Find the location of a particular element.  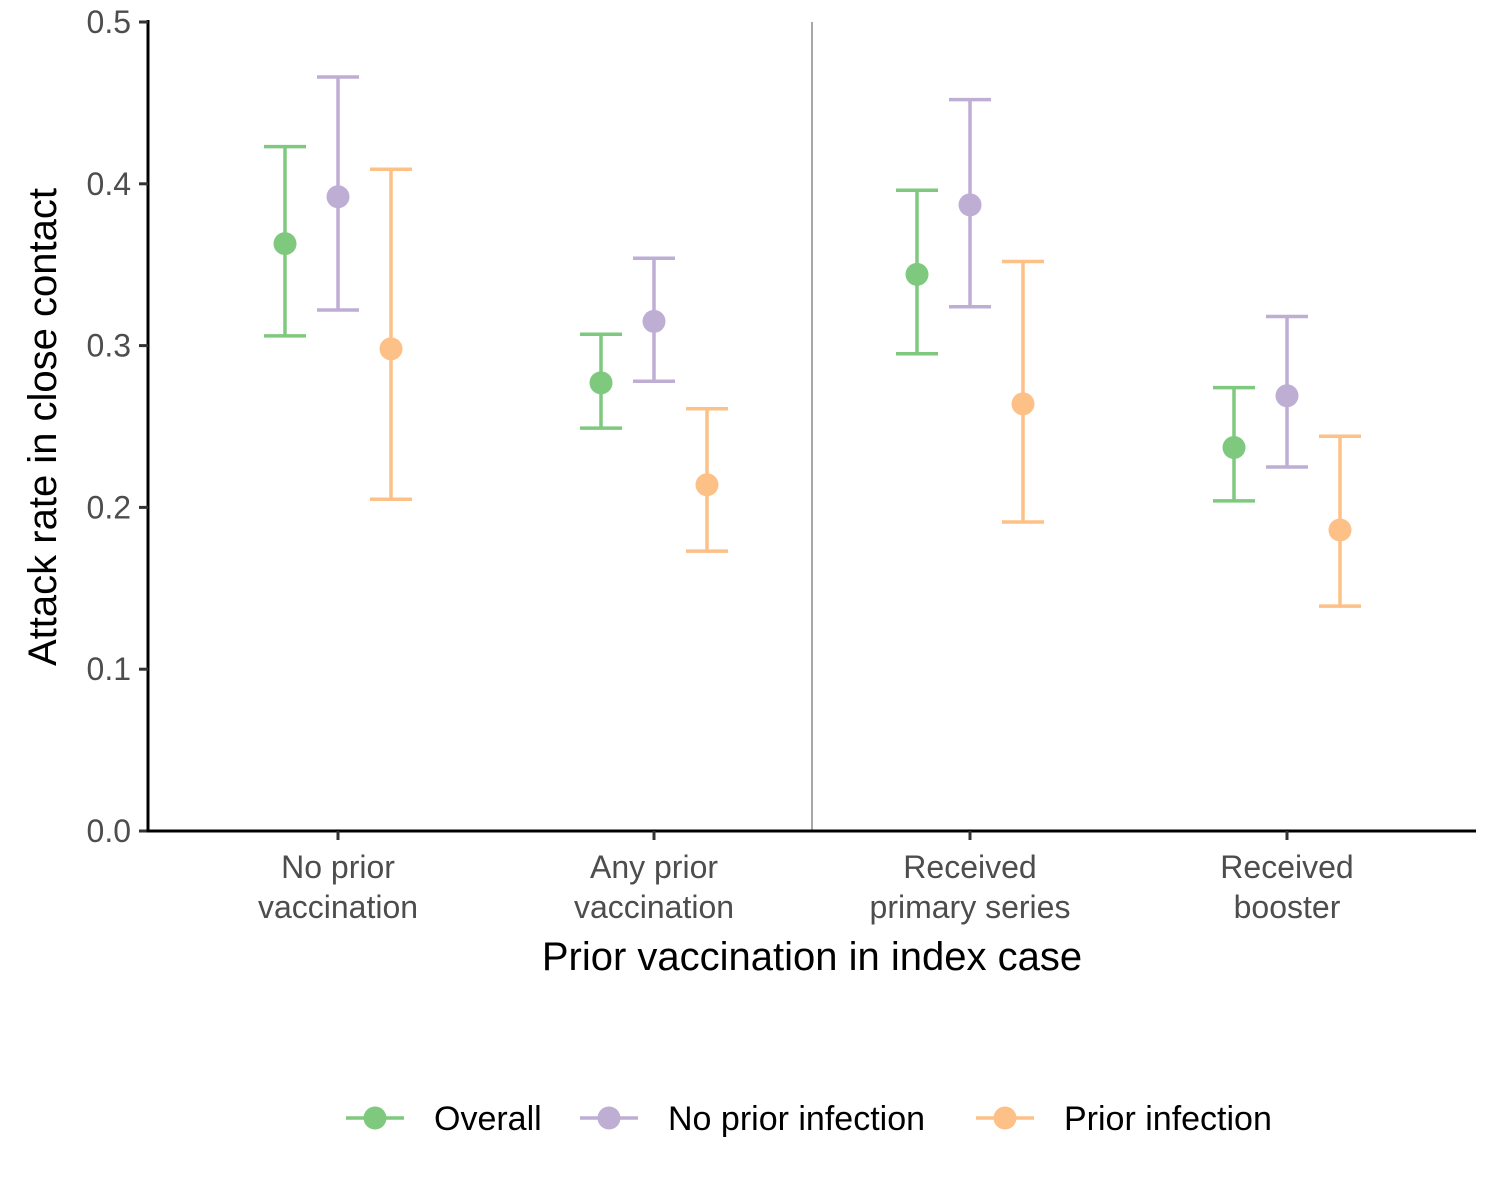

y-tick-label: 0.0 is located at coordinates (109, 831).